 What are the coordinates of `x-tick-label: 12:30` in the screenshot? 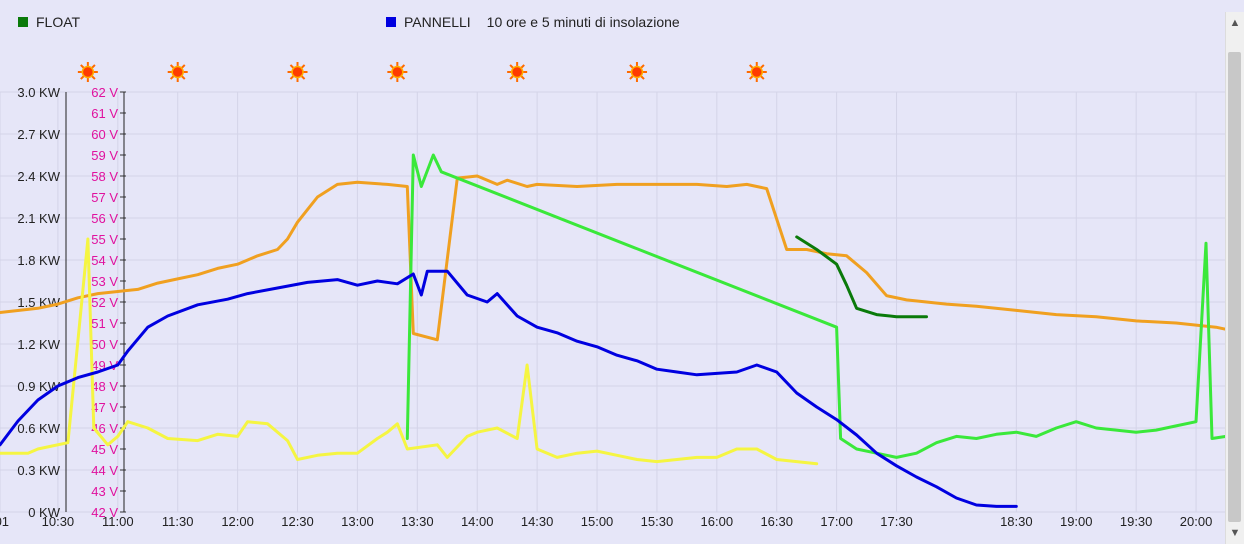 It's located at (297, 521).